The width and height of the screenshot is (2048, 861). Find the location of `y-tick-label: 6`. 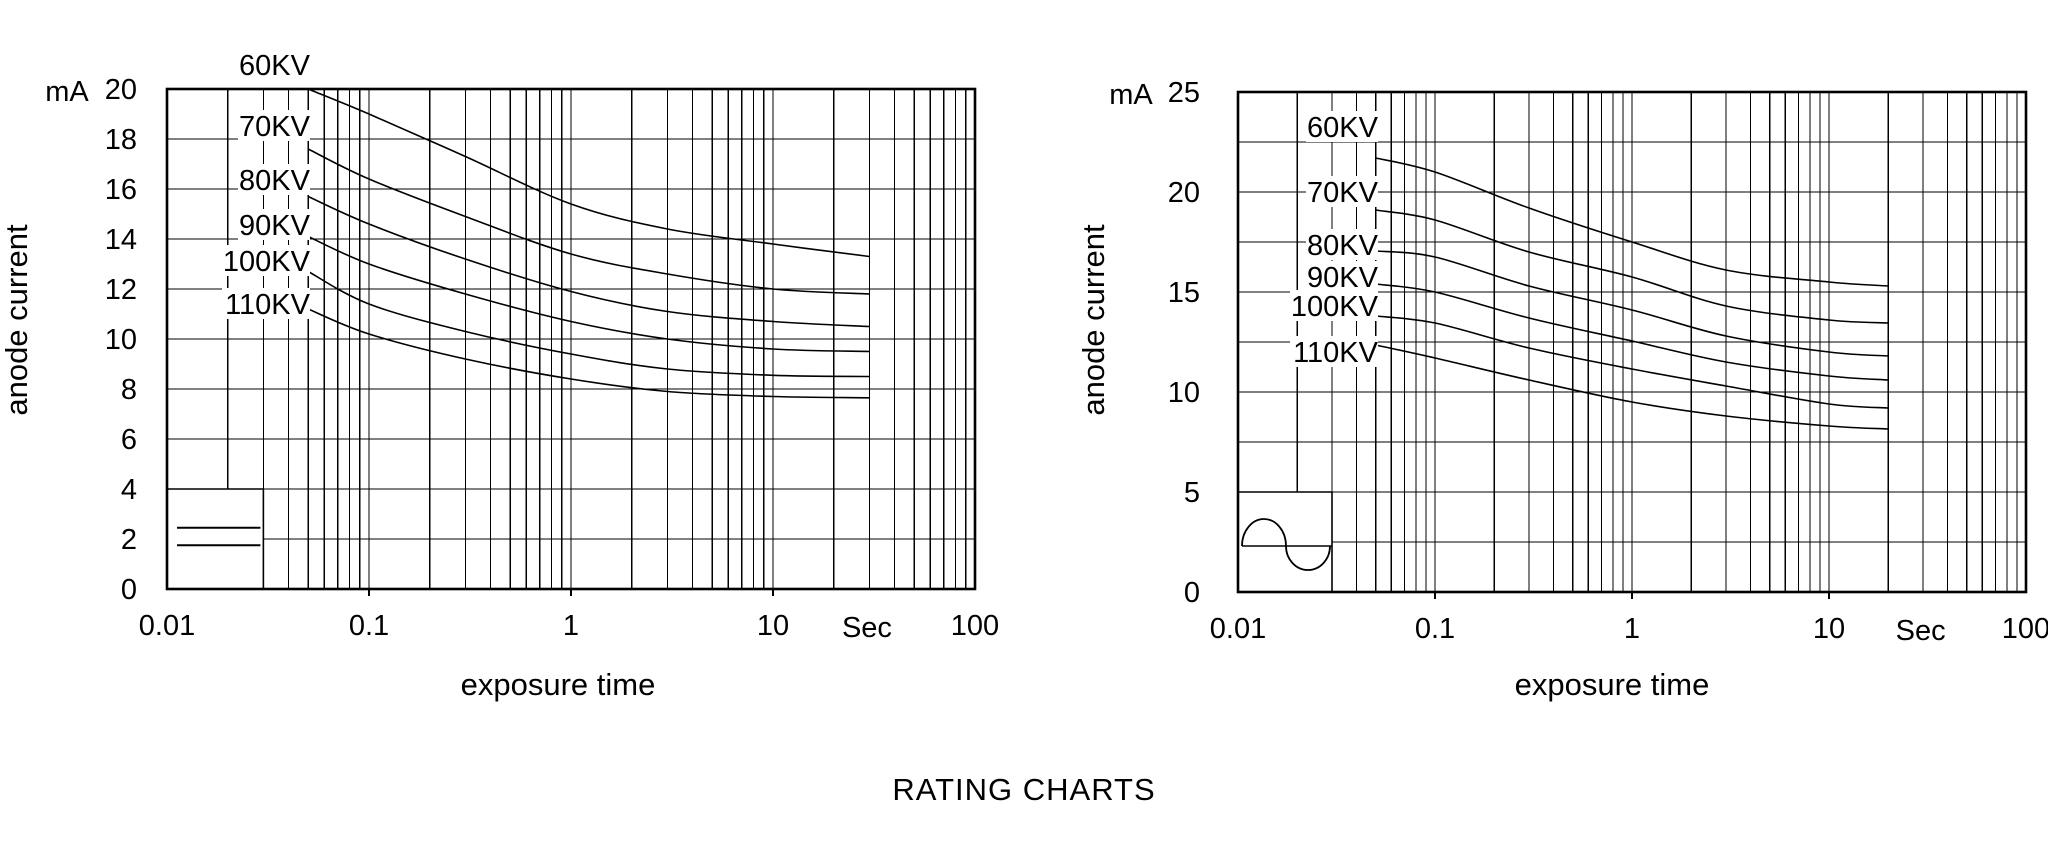

y-tick-label: 6 is located at coordinates (129, 440).